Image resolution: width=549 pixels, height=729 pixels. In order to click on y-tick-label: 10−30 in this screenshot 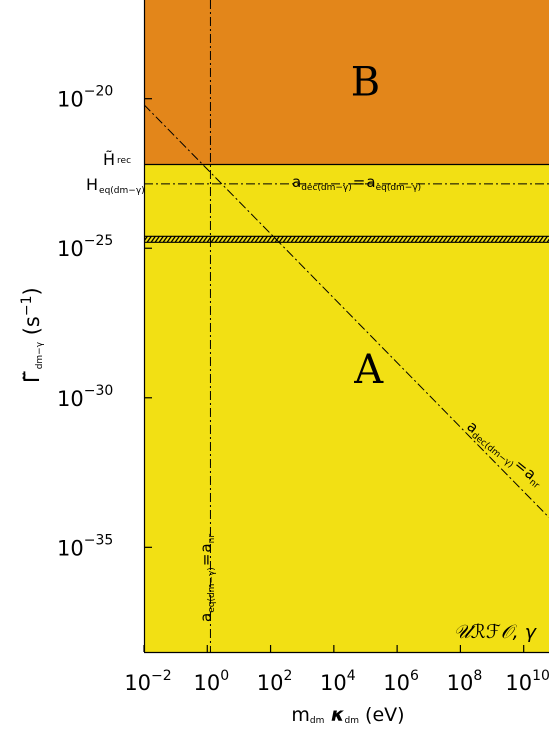, I will do `click(85, 397)`.